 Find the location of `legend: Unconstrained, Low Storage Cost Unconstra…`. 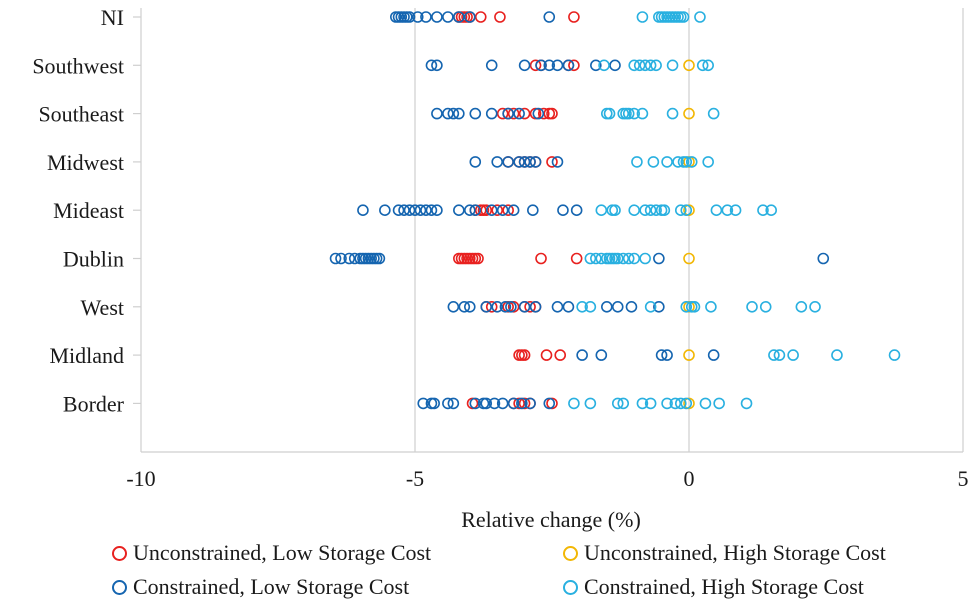

legend: Unconstrained, Low Storage Cost Unconstra… is located at coordinates (486, 570).